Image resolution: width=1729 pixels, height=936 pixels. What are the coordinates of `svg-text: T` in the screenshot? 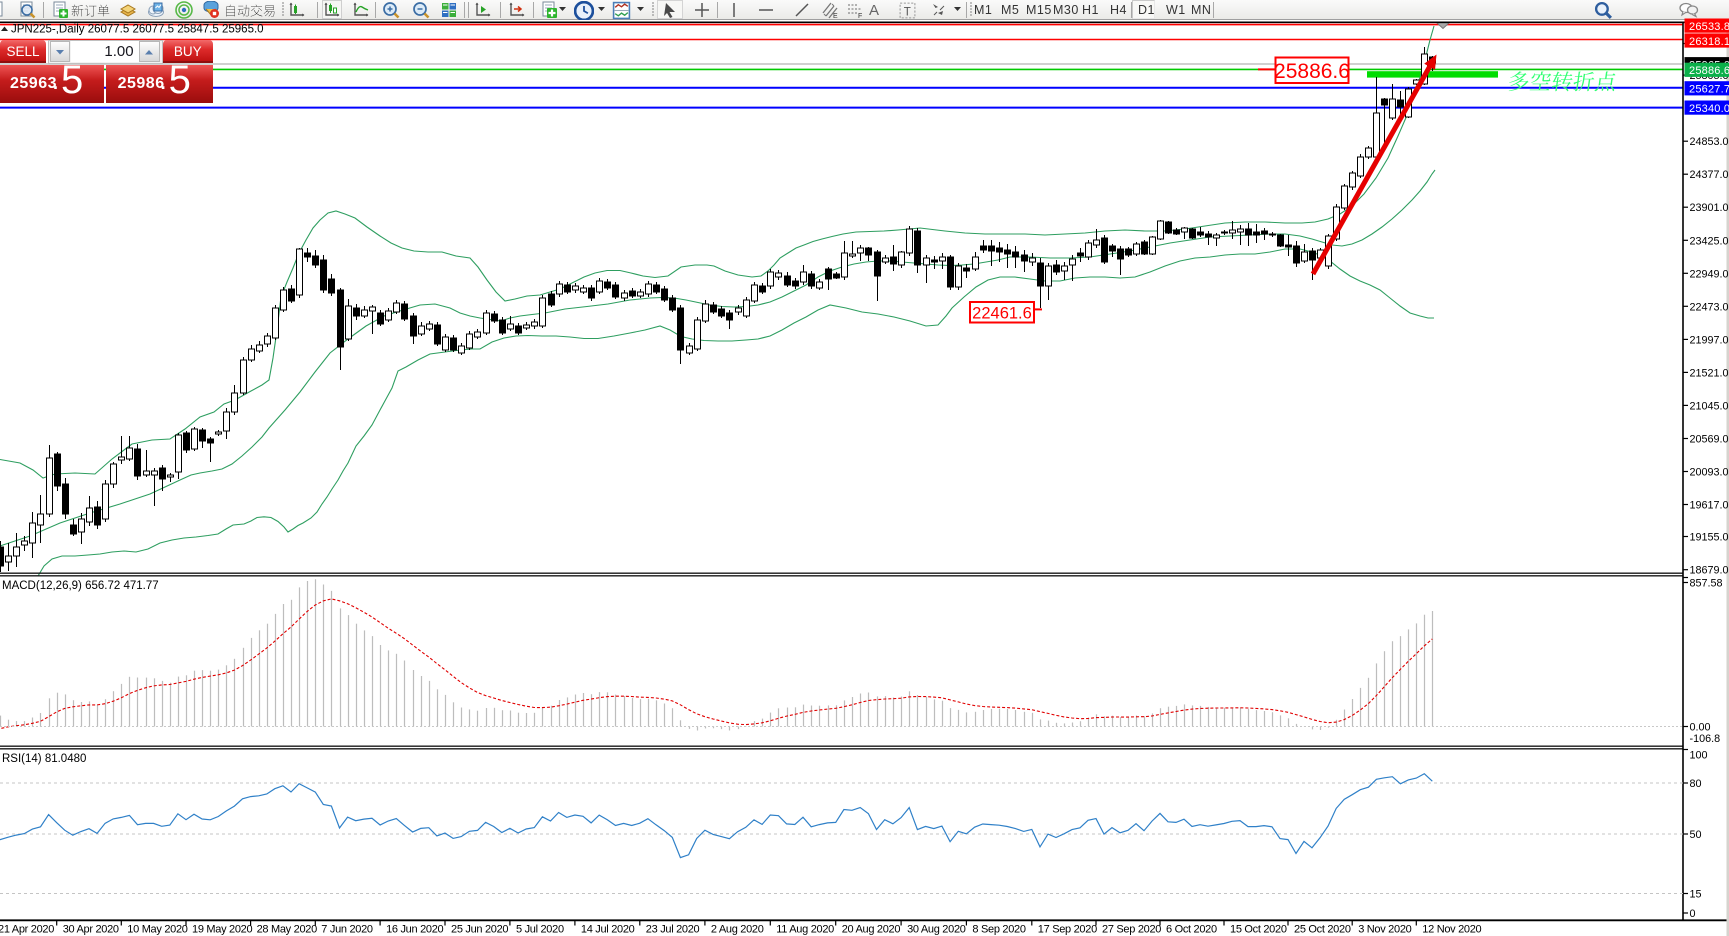 It's located at (907, 11).